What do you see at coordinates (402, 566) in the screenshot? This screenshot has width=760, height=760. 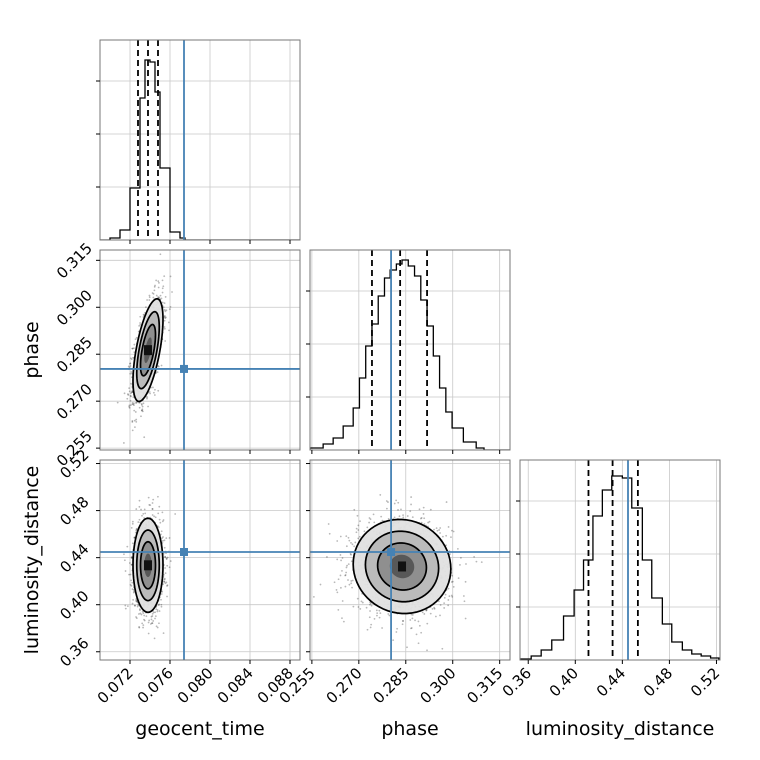 I see `density-peak` at bounding box center [402, 566].